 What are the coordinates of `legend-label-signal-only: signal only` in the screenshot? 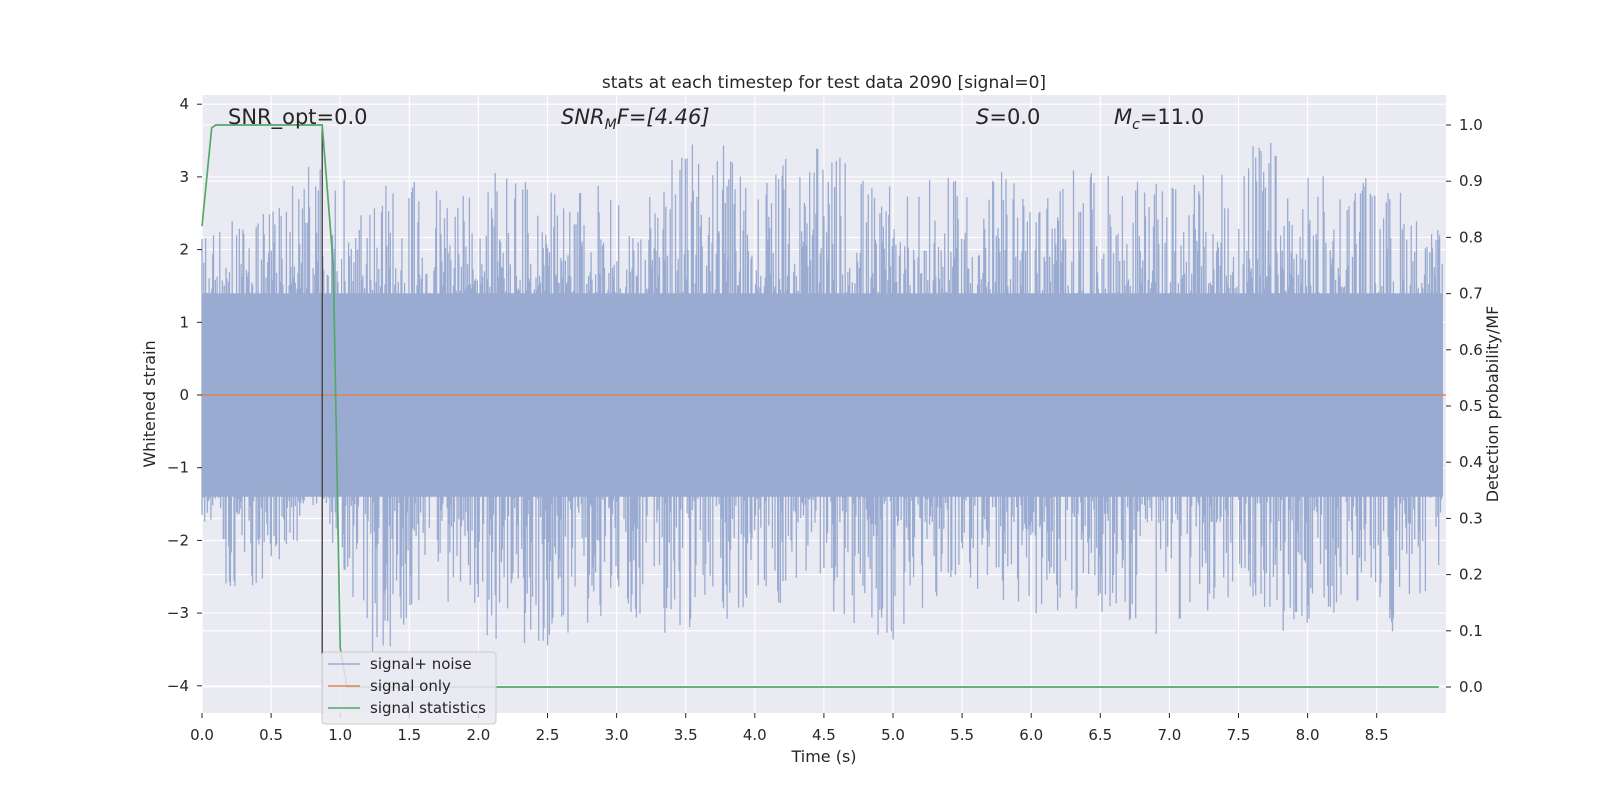 It's located at (410, 686).